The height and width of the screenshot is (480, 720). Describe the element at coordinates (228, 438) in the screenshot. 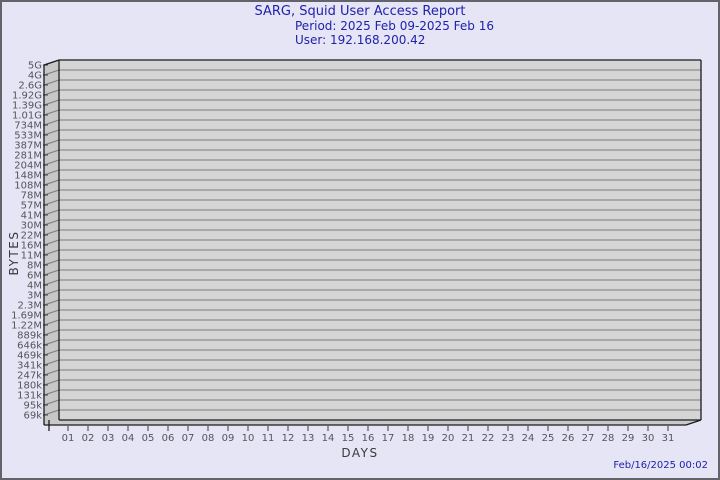

I see `x-tick-label: 09` at that location.